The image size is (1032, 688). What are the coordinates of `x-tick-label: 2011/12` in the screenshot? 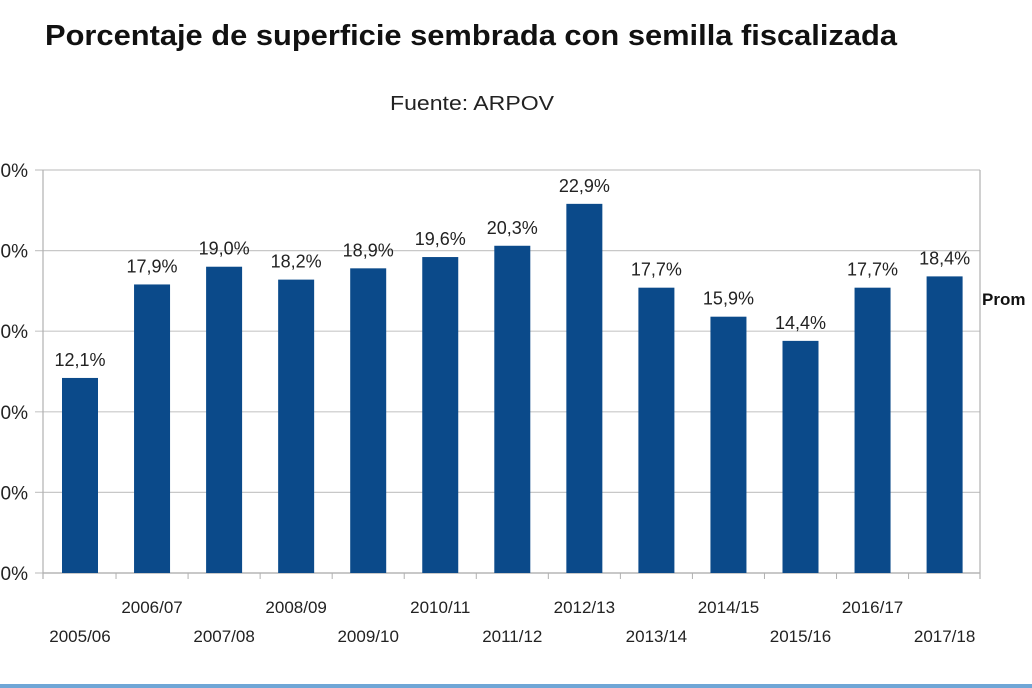 It's located at (512, 636).